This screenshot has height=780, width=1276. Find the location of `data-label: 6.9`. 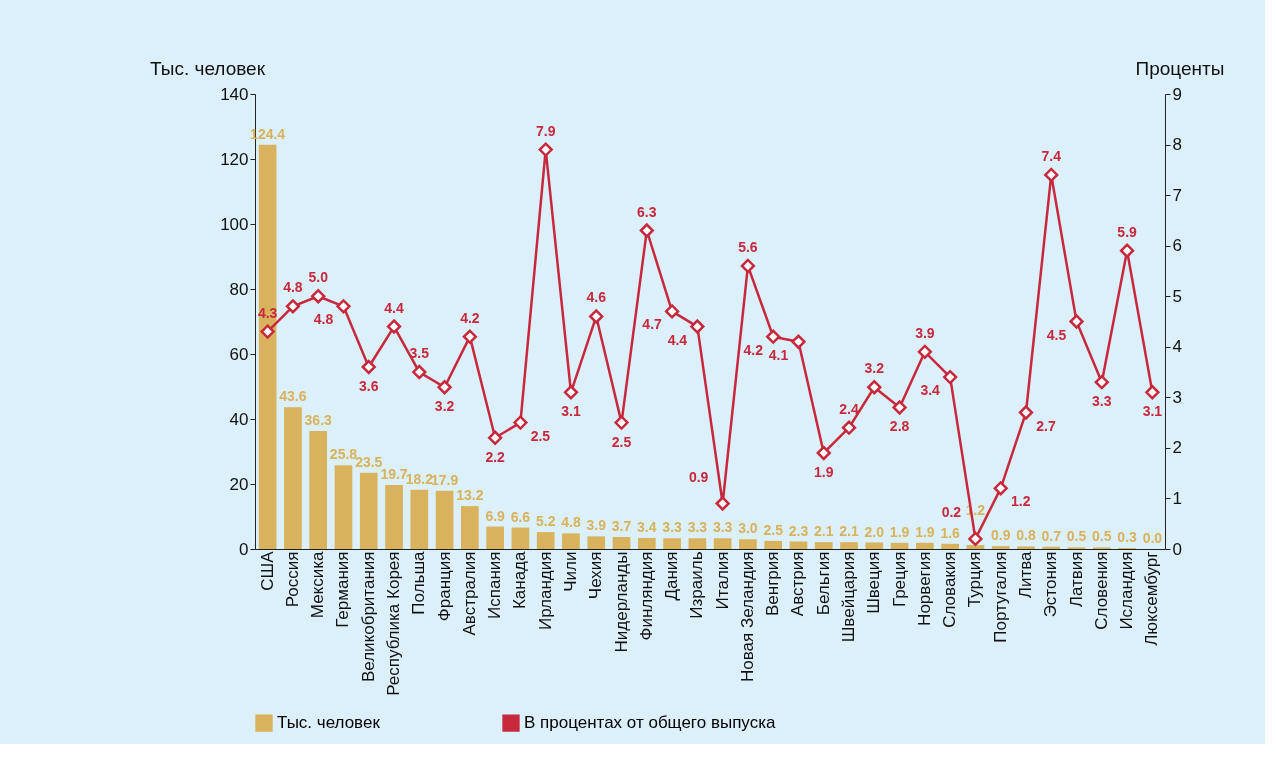

data-label: 6.9 is located at coordinates (495, 515).